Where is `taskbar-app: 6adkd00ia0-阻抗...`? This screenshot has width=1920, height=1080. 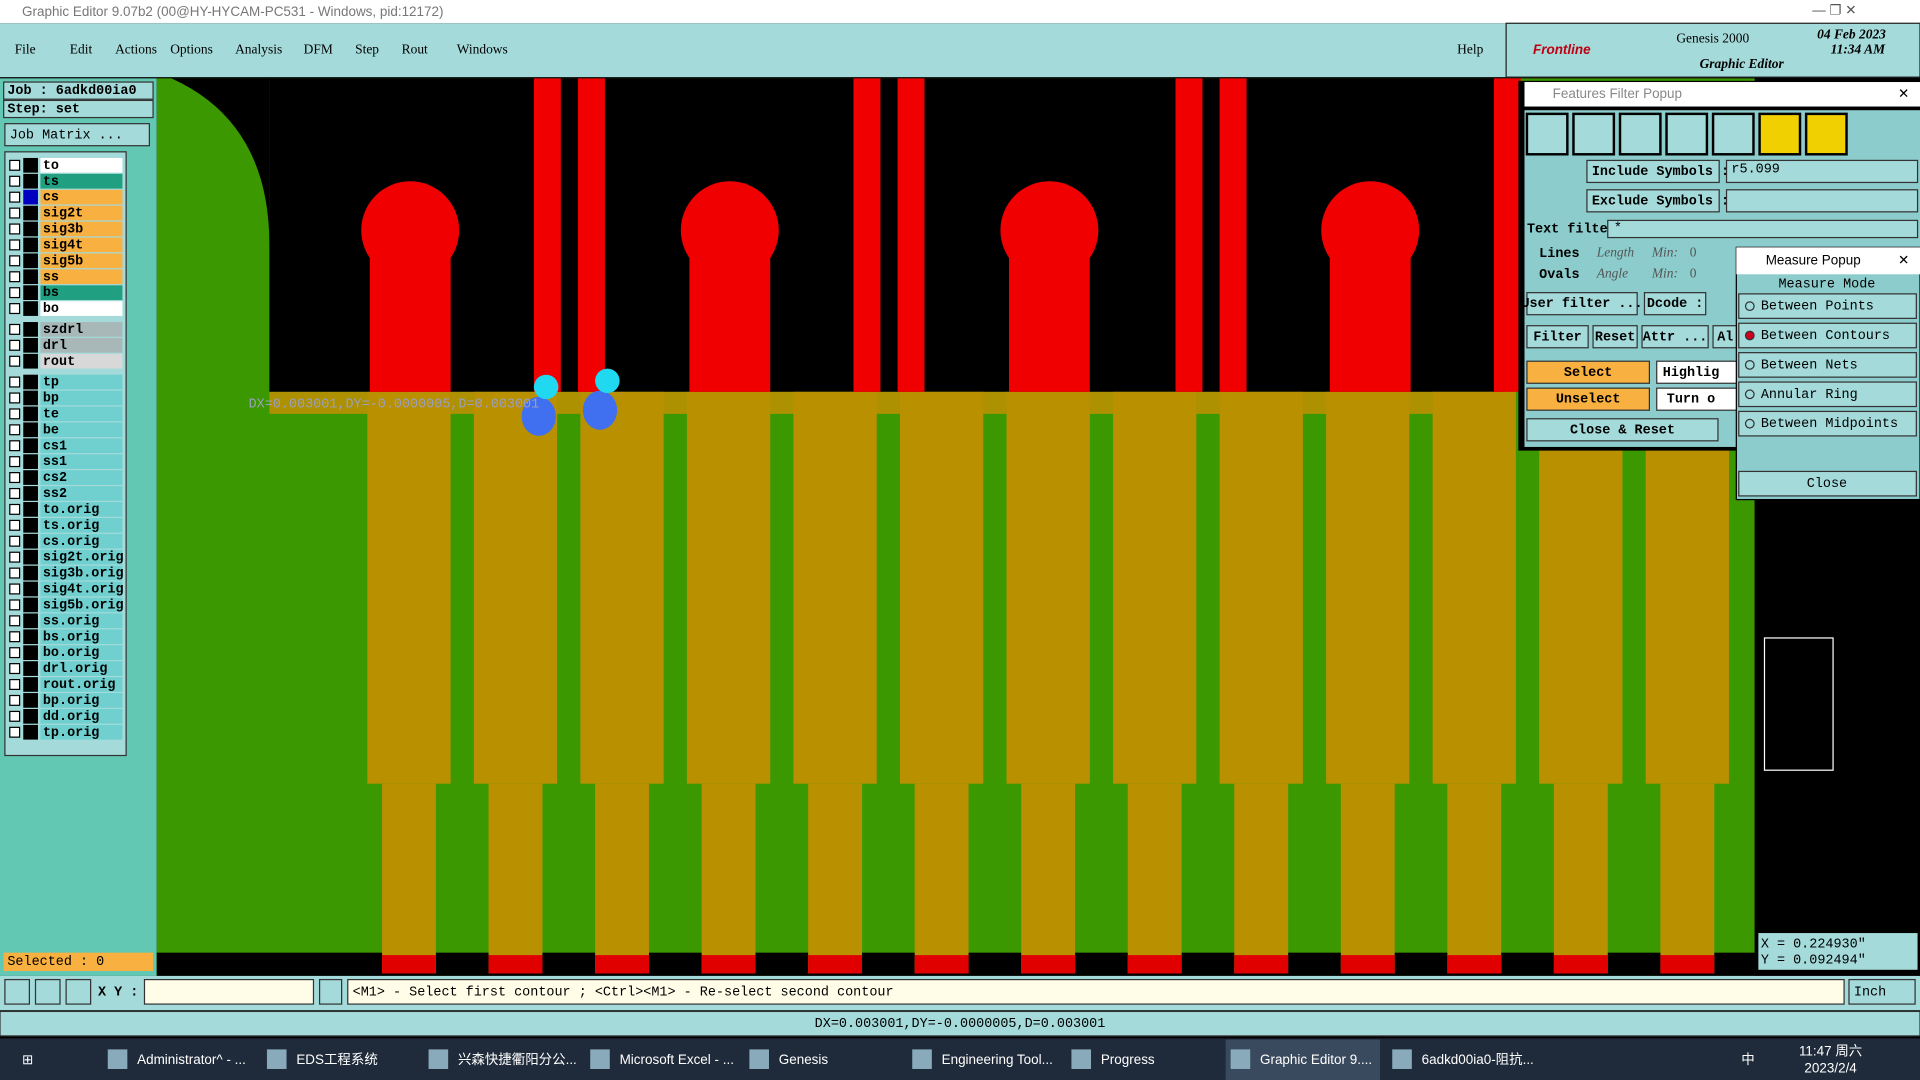
taskbar-app: 6adkd00ia0-阻抗... is located at coordinates (1478, 1059).